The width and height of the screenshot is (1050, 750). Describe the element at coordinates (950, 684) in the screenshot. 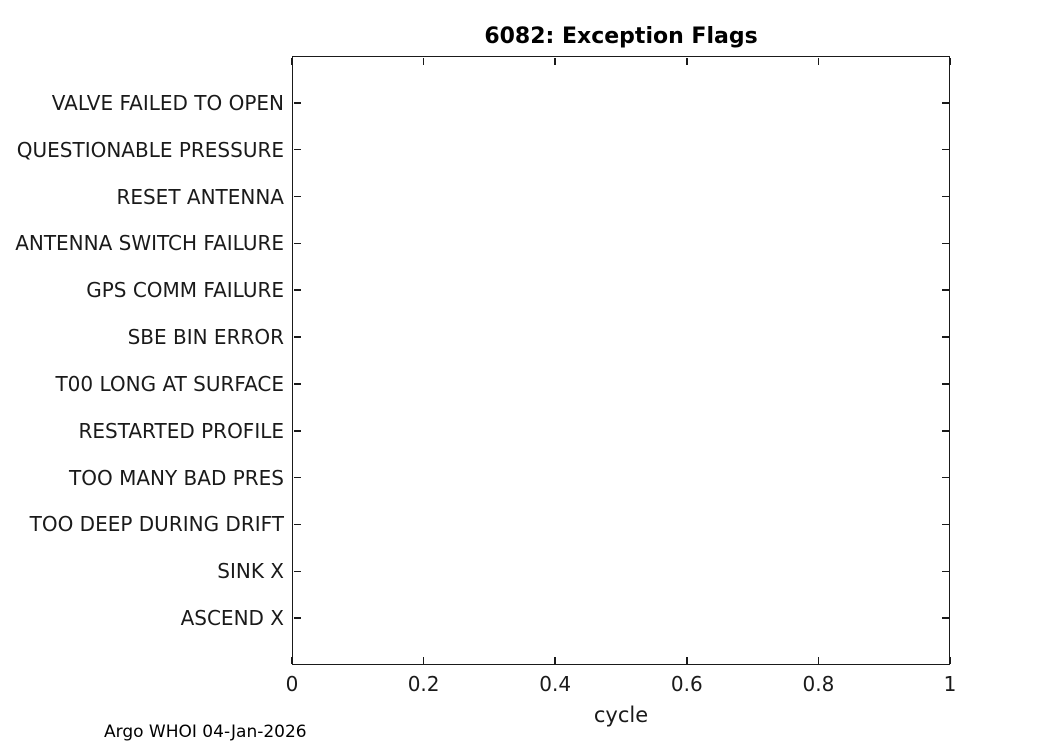

I see `x-tick-label: 1` at that location.